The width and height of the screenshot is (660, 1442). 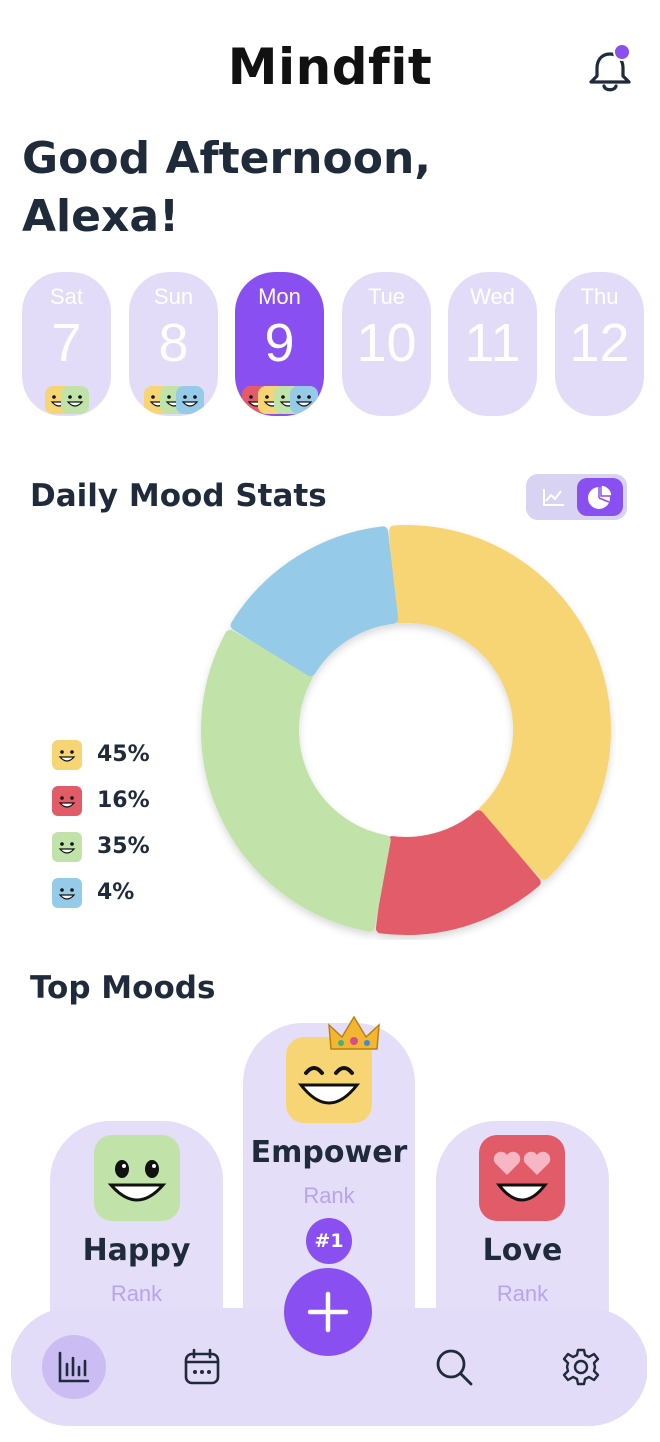 I want to click on pie-chart-toggle, so click(x=600, y=497).